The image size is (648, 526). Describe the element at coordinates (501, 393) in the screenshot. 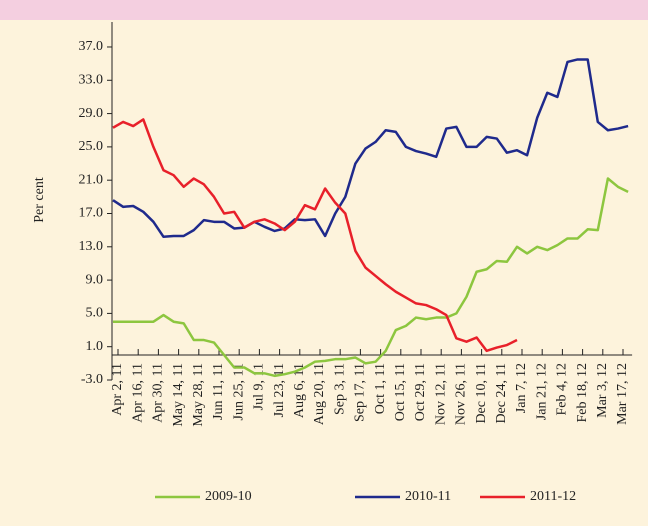

I see `x-tick-label: Dec 24, 11` at that location.